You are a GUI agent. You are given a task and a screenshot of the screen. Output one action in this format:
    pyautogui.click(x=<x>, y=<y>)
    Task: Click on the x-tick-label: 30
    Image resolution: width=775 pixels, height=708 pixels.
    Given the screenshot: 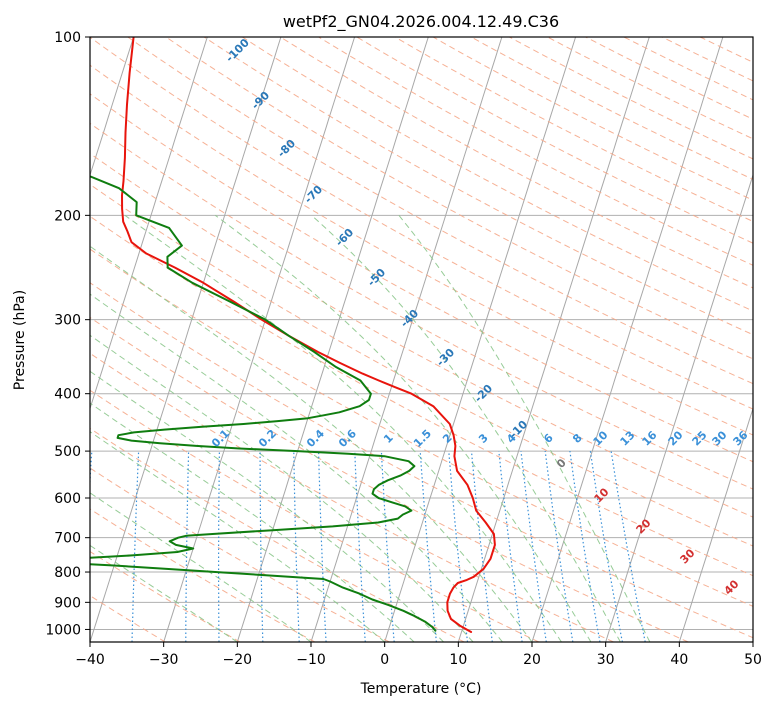 What is the action you would take?
    pyautogui.click(x=606, y=660)
    